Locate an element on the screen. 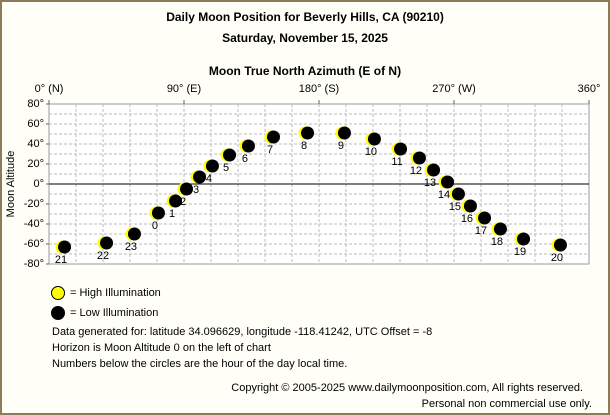 Image resolution: width=610 pixels, height=415 pixels. legend-label: = High Illumination is located at coordinates (115, 293).